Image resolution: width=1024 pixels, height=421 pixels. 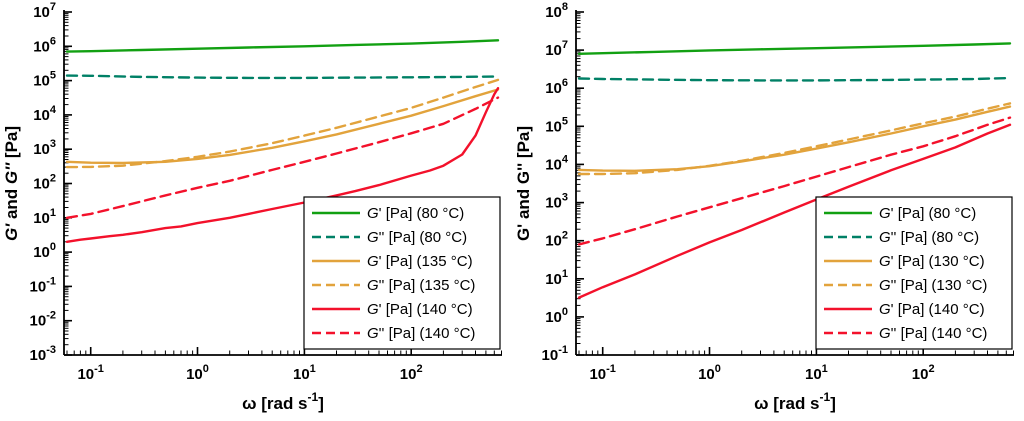 I want to click on legend-entry-label: G' [Pa] (130 °C), so click(x=932, y=261).